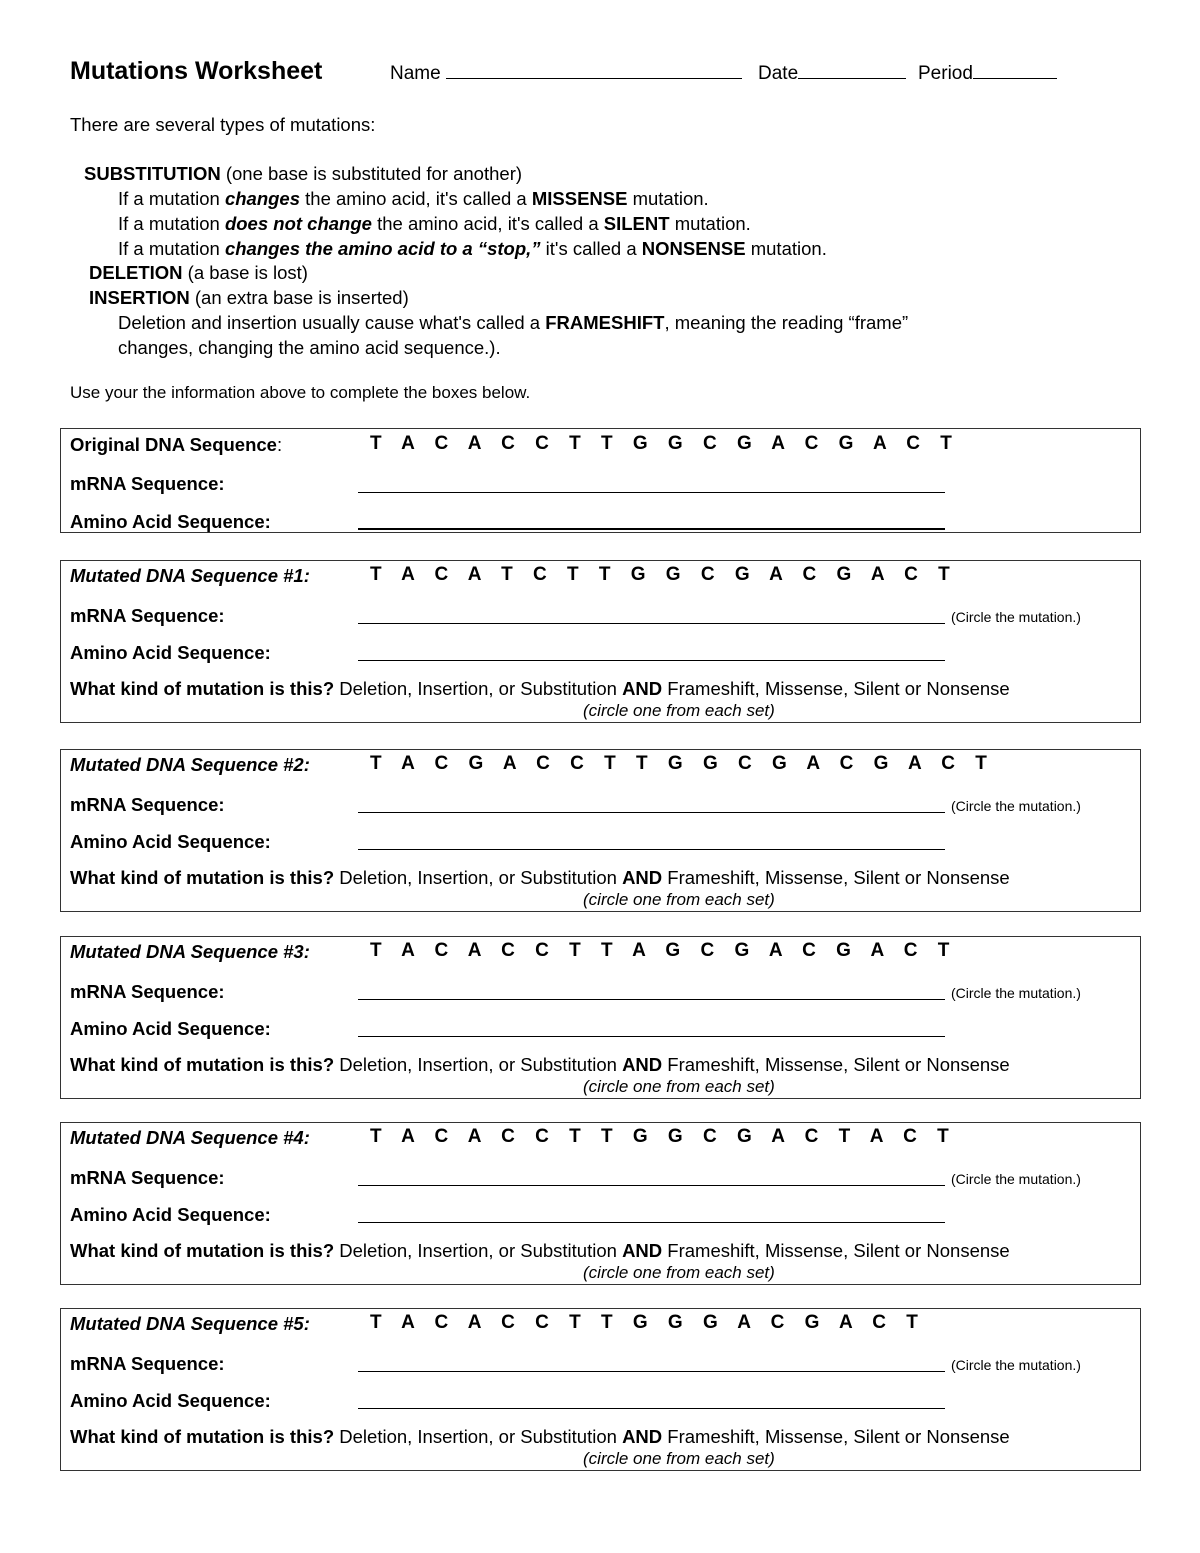 This screenshot has width=1200, height=1553. Describe the element at coordinates (566, 73) in the screenshot. I see `name-field: Name` at that location.